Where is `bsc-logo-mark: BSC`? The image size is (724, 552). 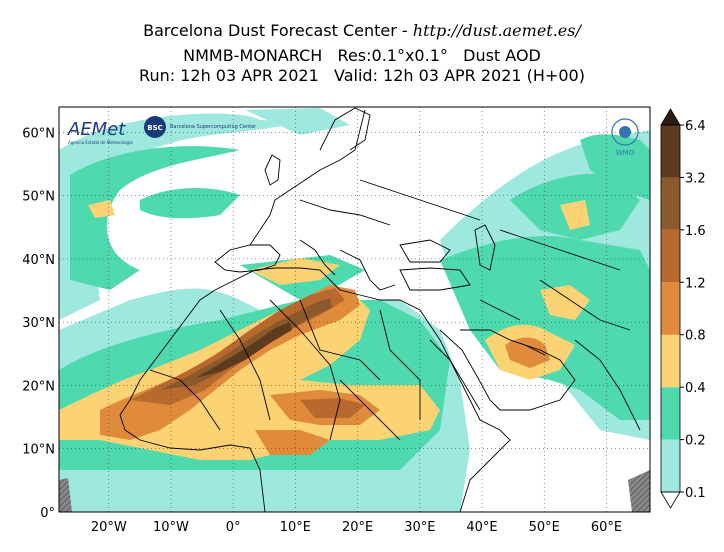 bsc-logo-mark: BSC is located at coordinates (155, 128).